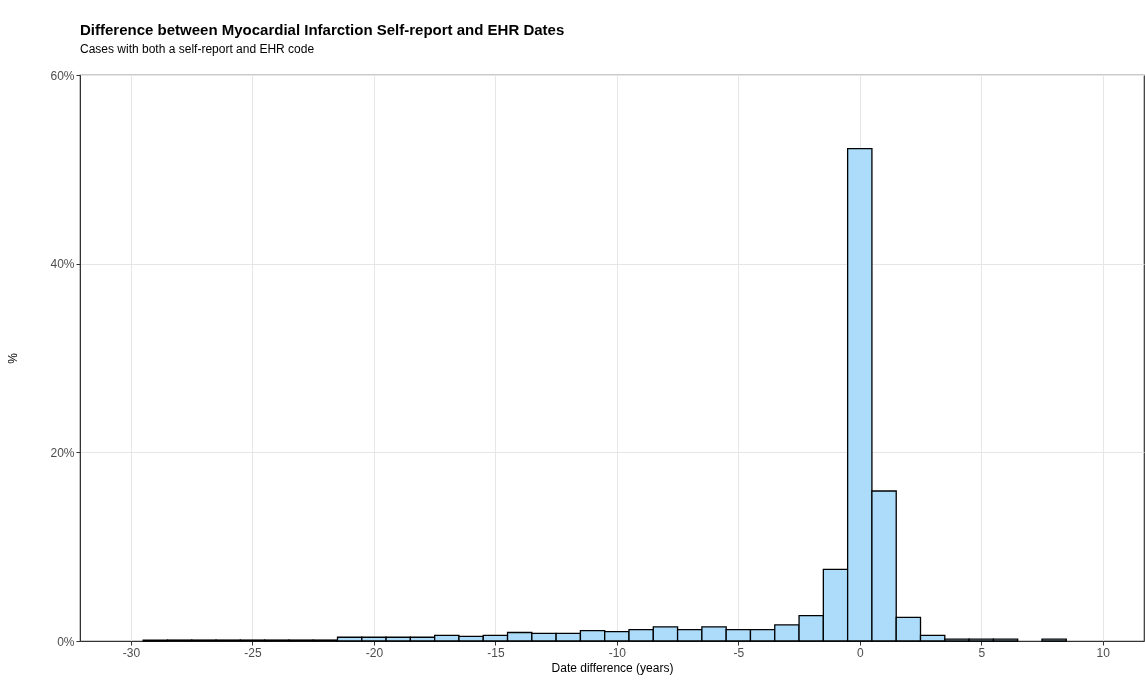 This screenshot has height=700, width=1145. Describe the element at coordinates (62, 264) in the screenshot. I see `y-tick-label: 40%` at that location.